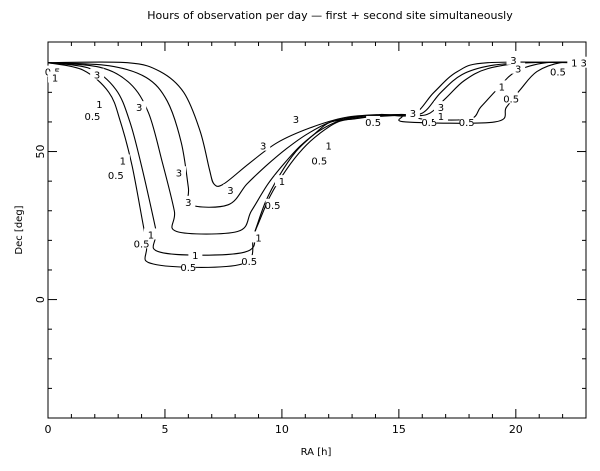  I want to click on x-tick-label: 20, so click(516, 429).